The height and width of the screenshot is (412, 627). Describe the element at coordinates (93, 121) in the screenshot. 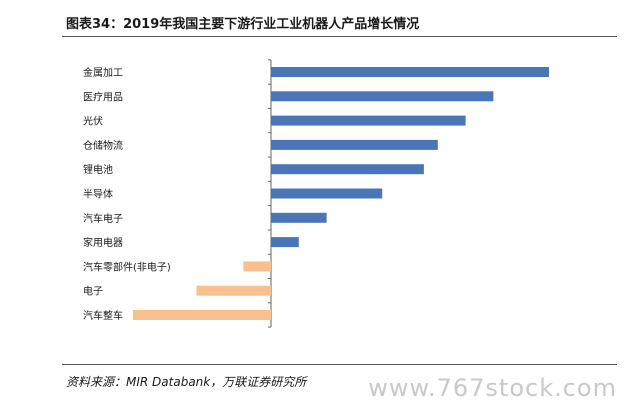

I see `category-label: 光伏` at that location.